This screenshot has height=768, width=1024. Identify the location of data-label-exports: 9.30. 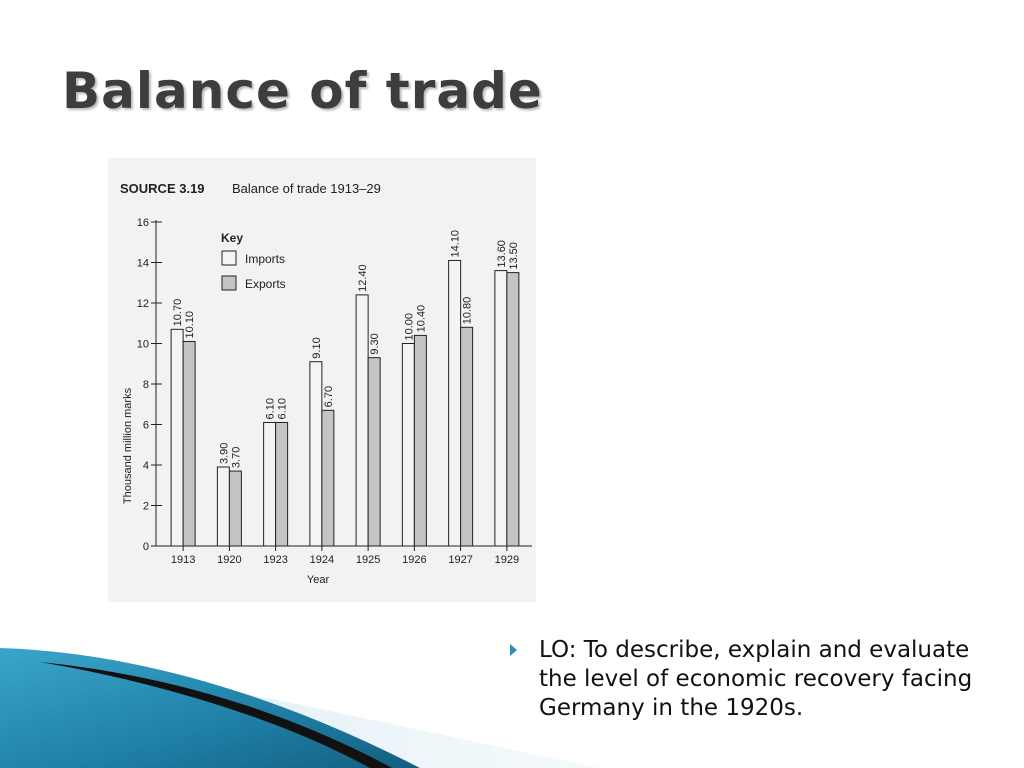
(375, 343).